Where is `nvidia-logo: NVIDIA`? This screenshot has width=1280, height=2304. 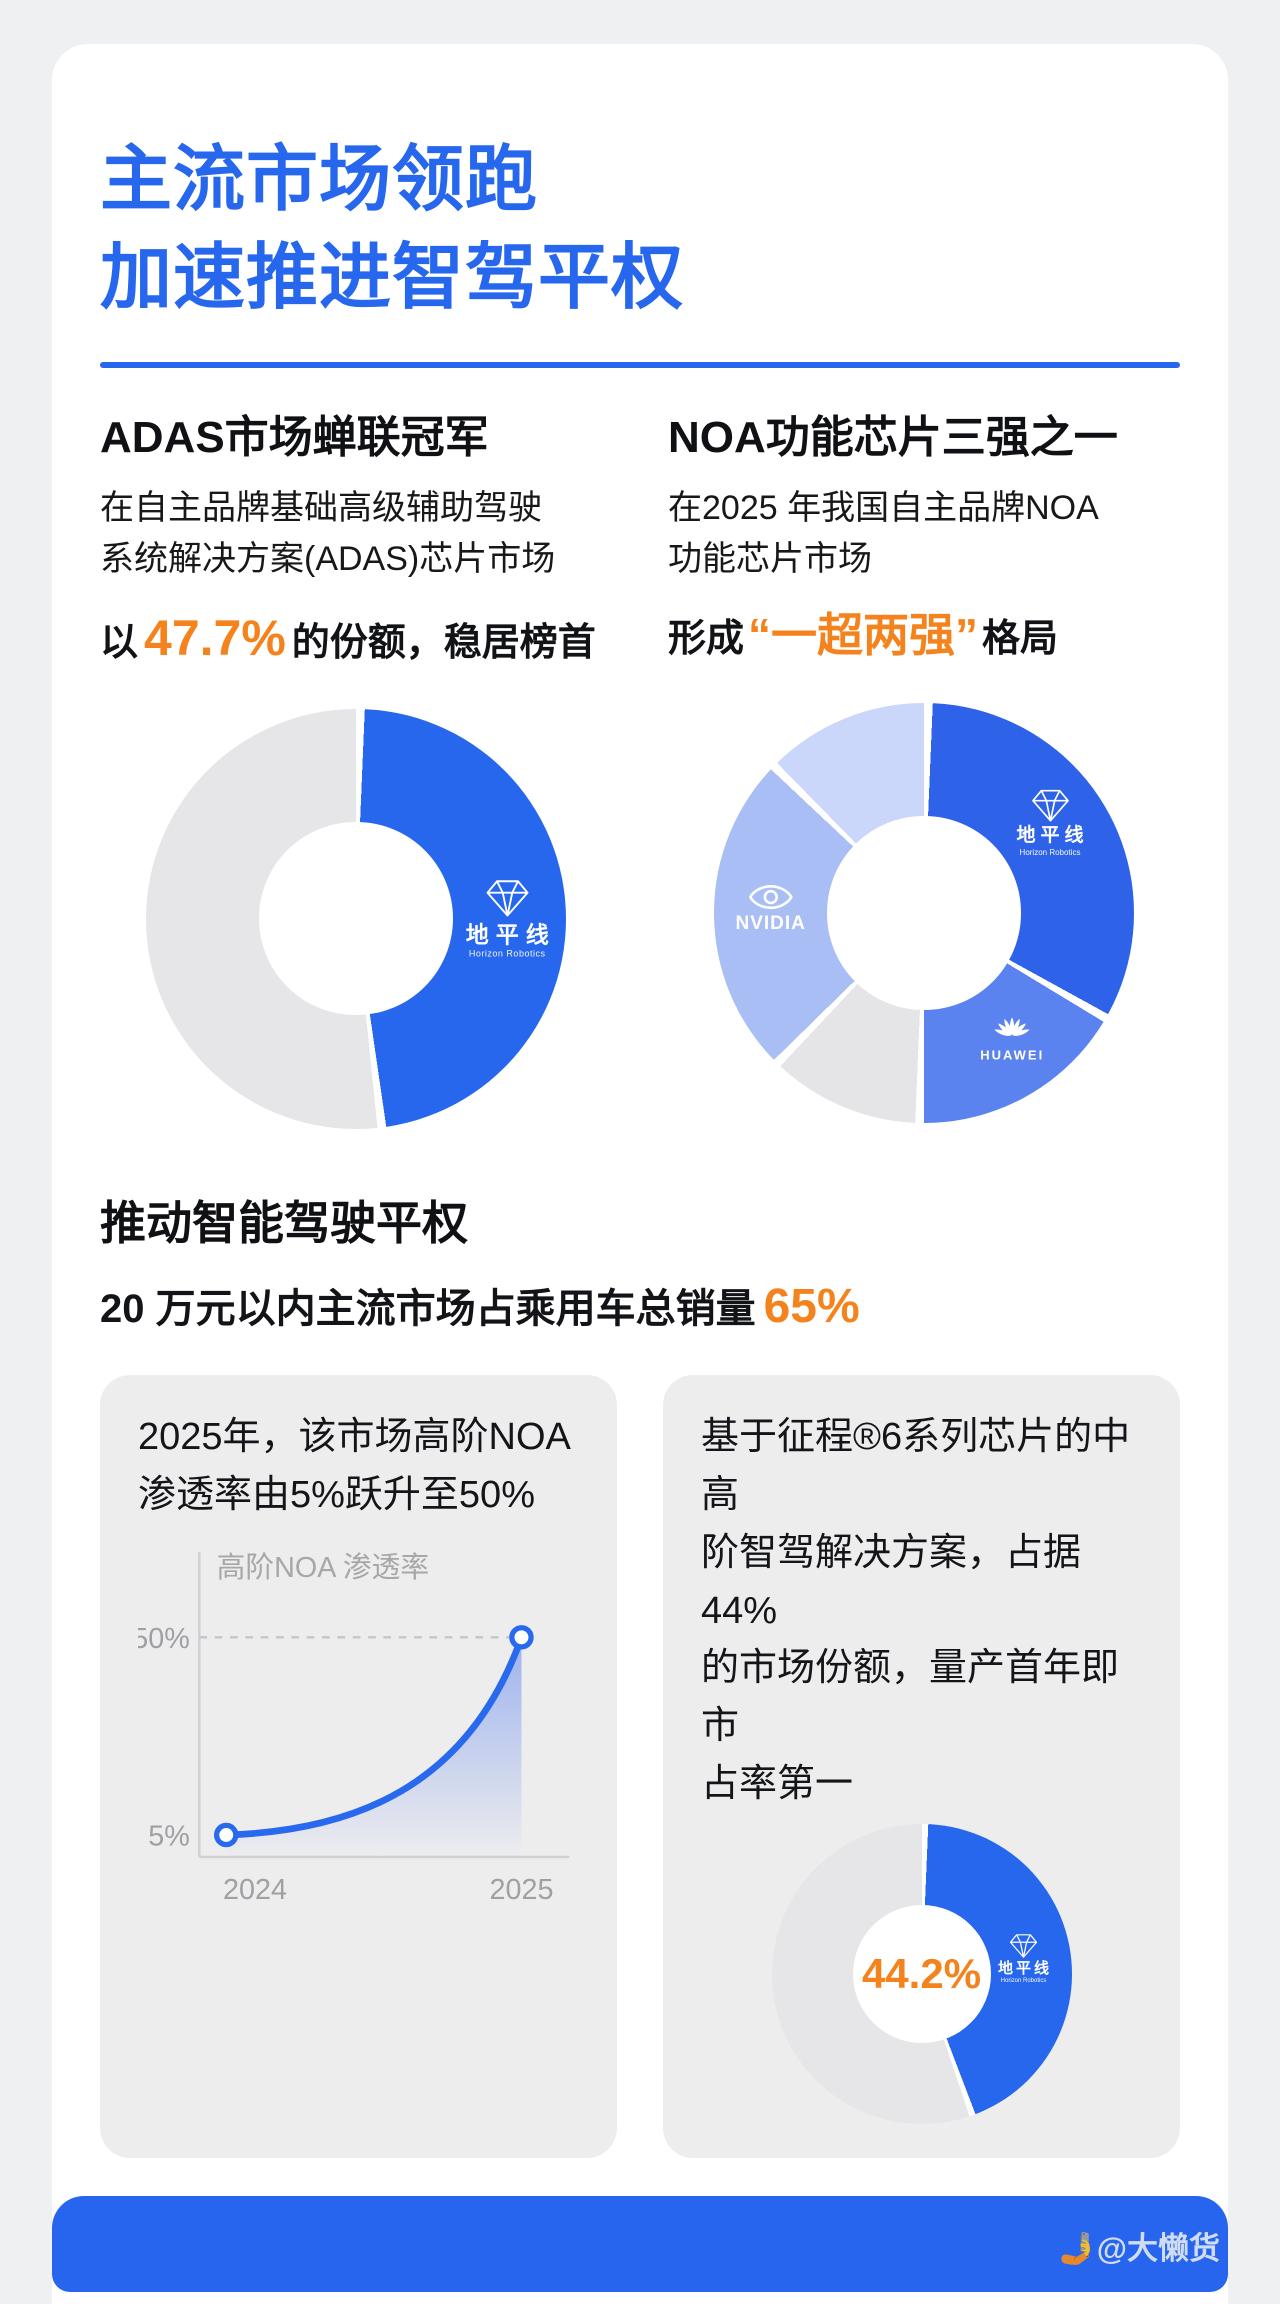 nvidia-logo: NVIDIA is located at coordinates (770, 909).